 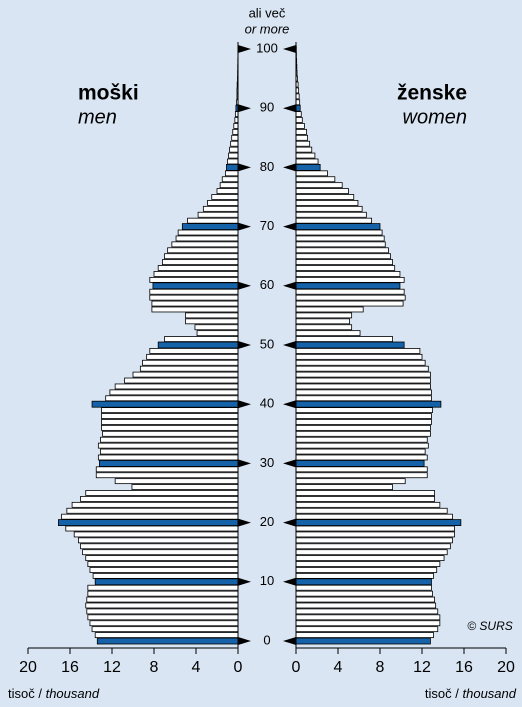 I want to click on right-title: women, so click(x=435, y=117).